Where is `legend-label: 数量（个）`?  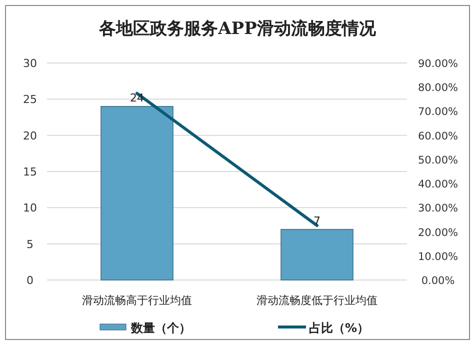
legend-label: 数量（个） is located at coordinates (160, 328).